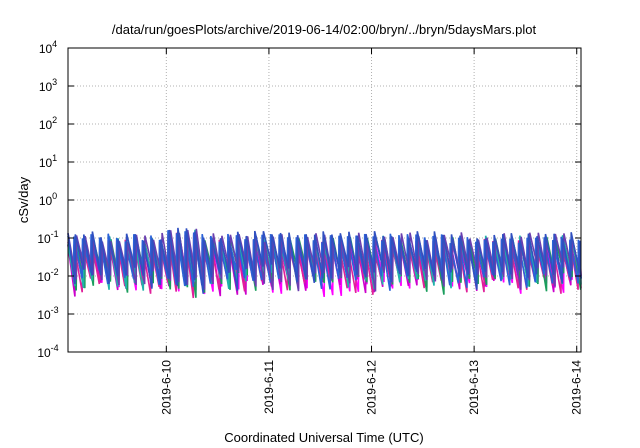 This screenshot has height=448, width=640. What do you see at coordinates (48, 199) in the screenshot?
I see `y-tick-label: 10⁰` at bounding box center [48, 199].